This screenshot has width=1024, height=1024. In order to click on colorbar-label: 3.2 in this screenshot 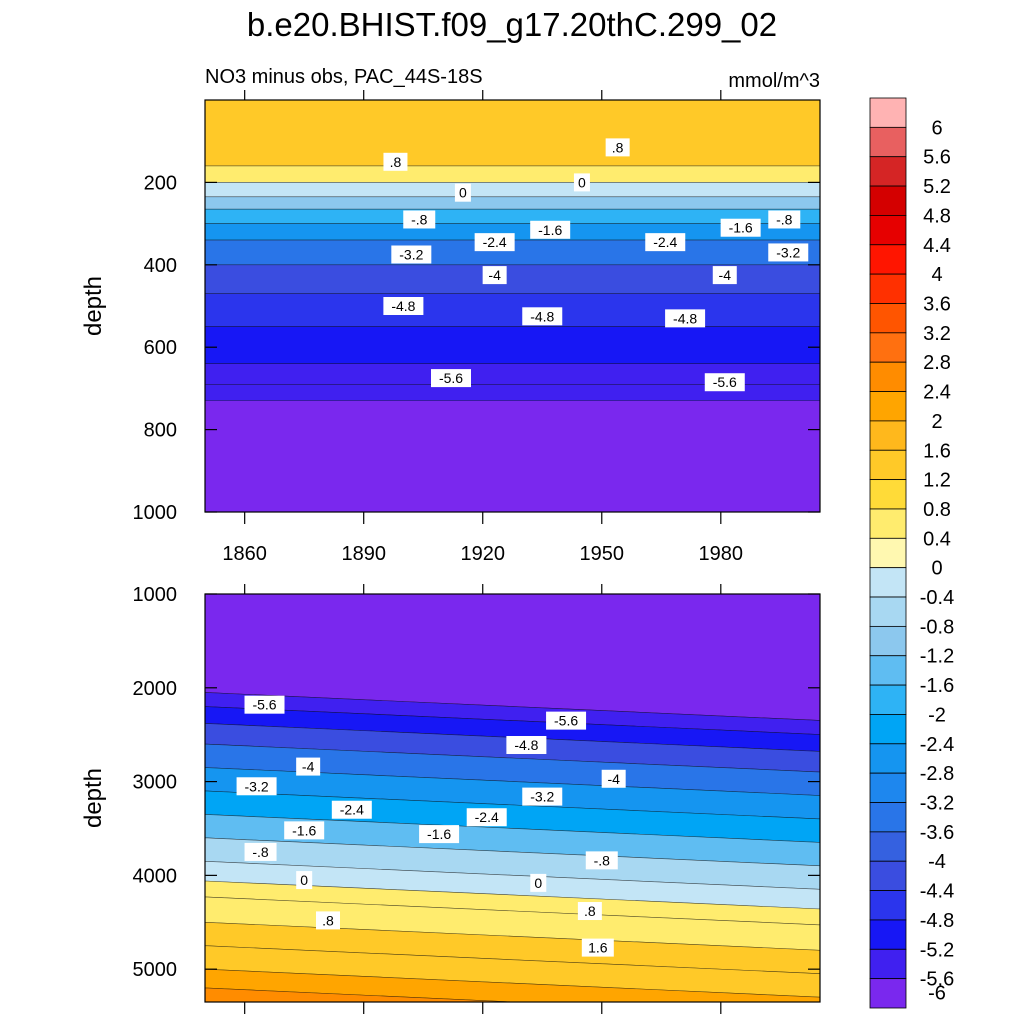, I will do `click(937, 334)`.